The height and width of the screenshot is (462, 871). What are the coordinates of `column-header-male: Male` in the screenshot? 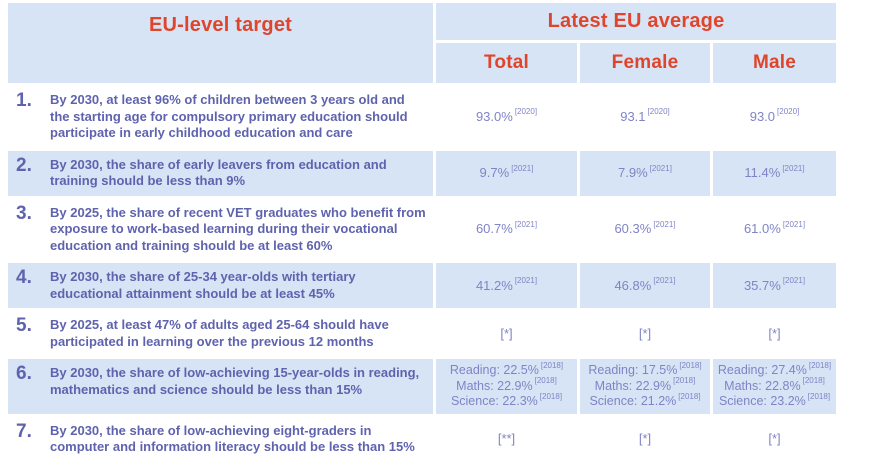 It's located at (774, 63).